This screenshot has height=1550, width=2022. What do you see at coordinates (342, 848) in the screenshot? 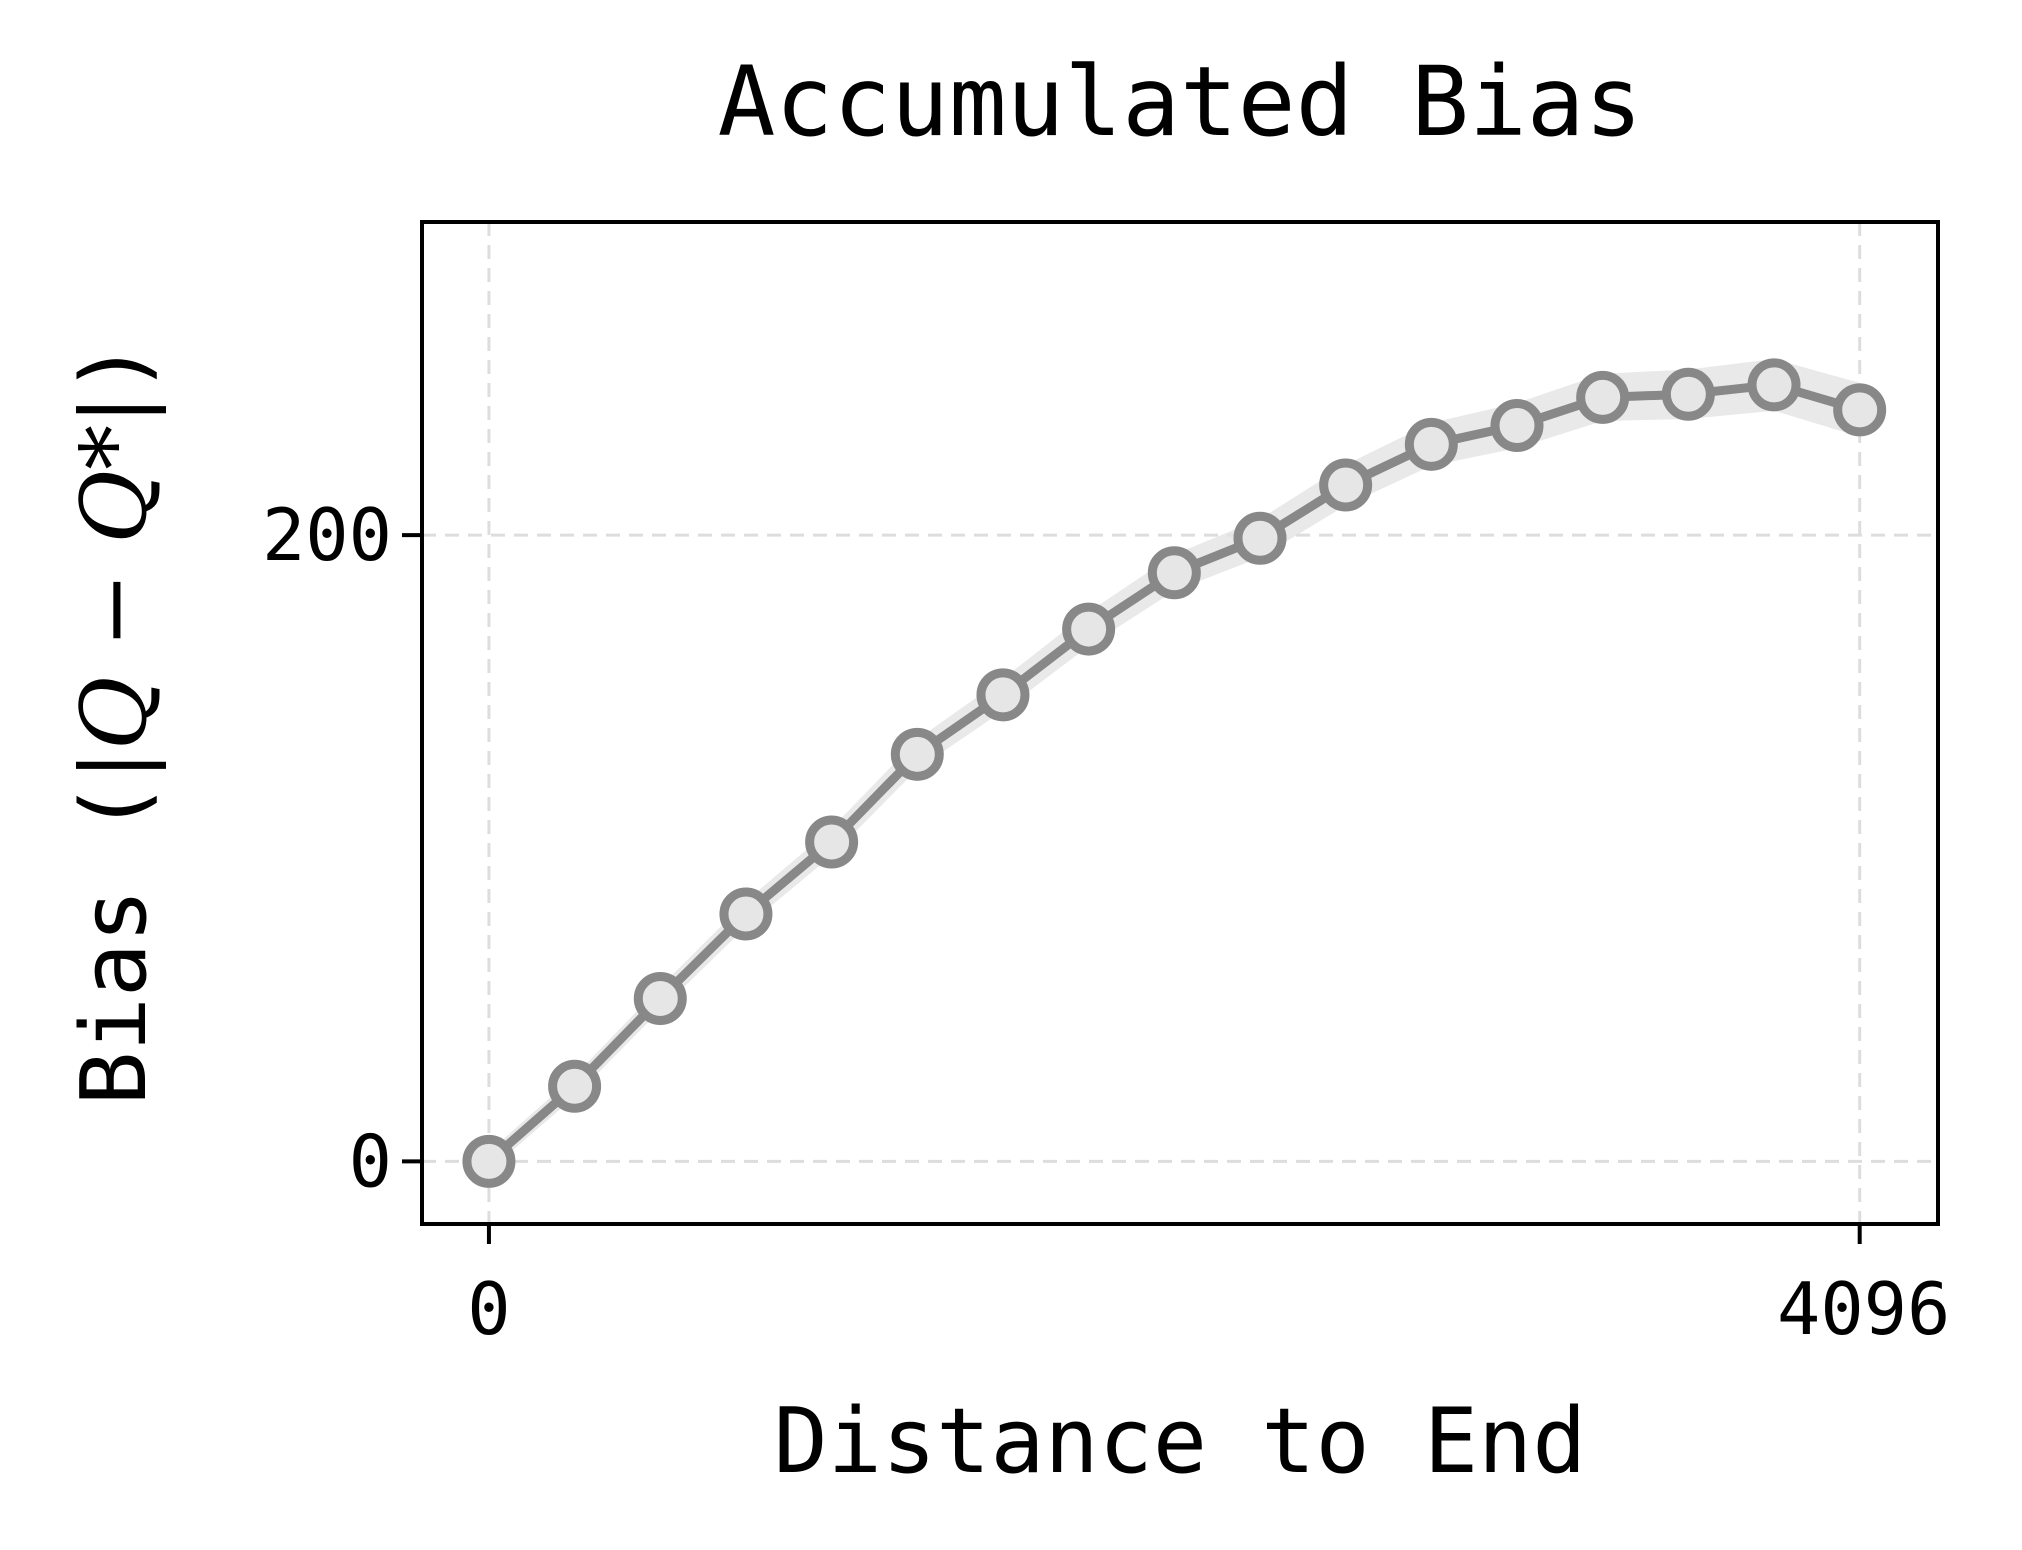
I see `y-axis-ticks: 0 200` at bounding box center [342, 848].